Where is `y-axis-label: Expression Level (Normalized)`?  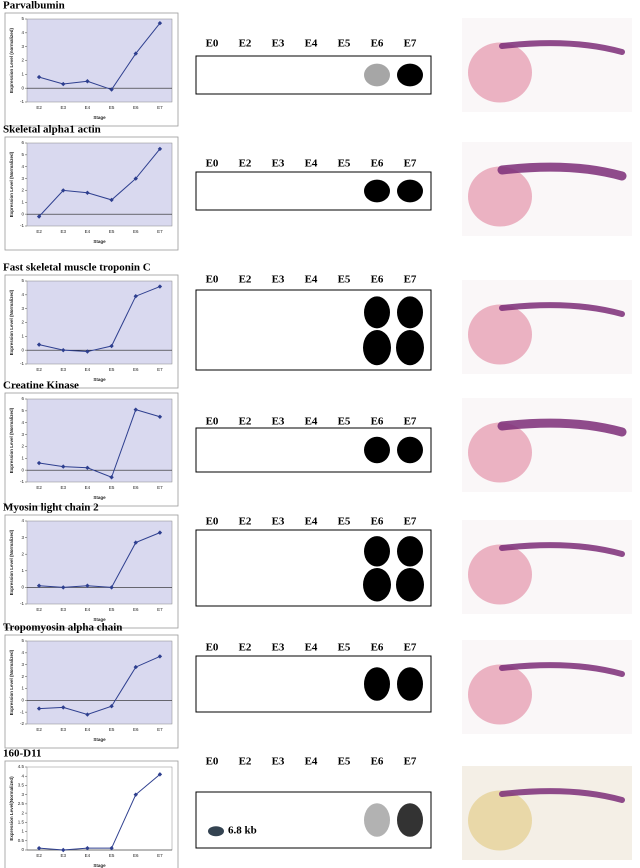
y-axis-label: Expression Level (Normalized) is located at coordinates (11, 562).